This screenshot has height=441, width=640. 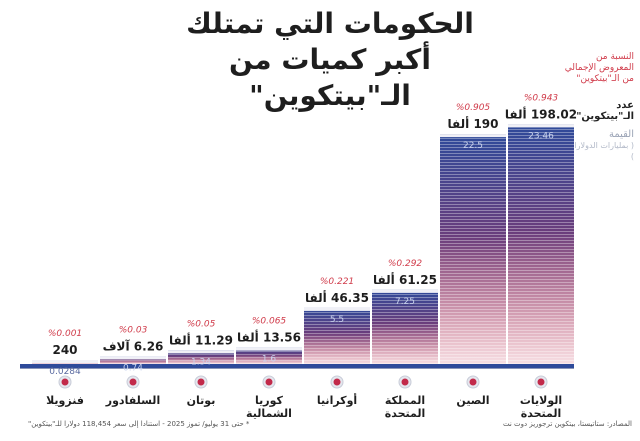 I want to click on value-label: 22.5, so click(x=473, y=146).